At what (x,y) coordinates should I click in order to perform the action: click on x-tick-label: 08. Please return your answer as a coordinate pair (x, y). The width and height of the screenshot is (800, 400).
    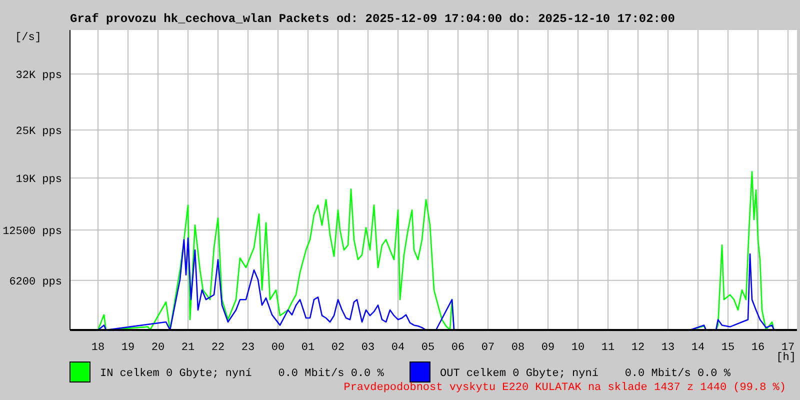
    Looking at the image, I should click on (518, 348).